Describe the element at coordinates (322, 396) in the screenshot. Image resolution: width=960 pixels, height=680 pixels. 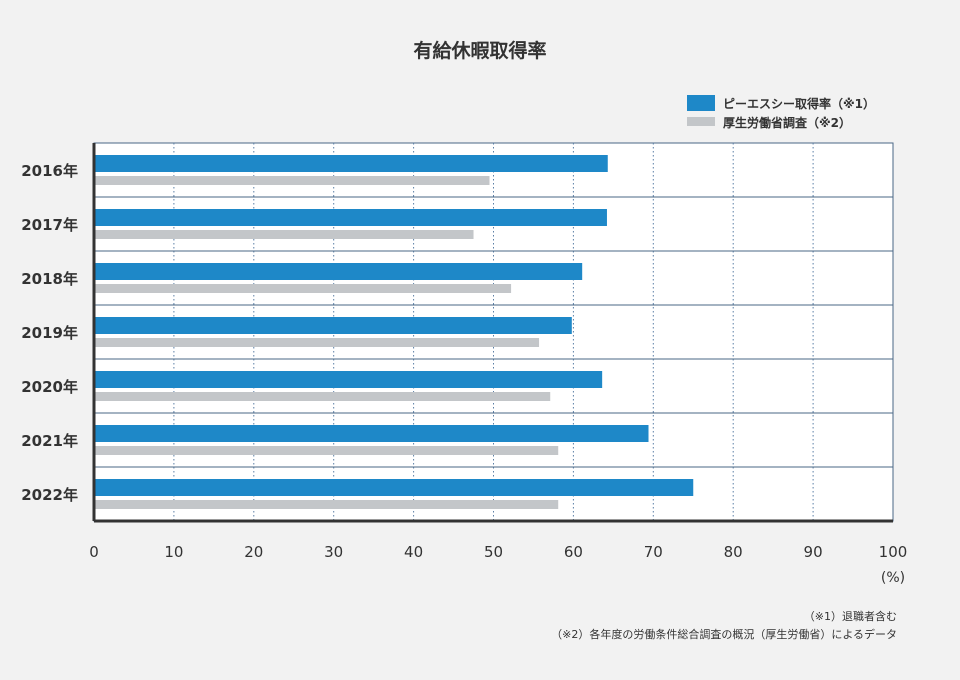
I see `bar-mhlw-2020年` at that location.